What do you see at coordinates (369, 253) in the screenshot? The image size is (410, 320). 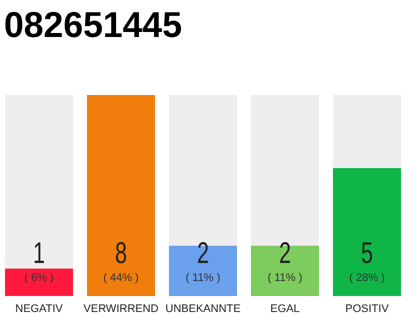 I see `annotation: 5` at bounding box center [369, 253].